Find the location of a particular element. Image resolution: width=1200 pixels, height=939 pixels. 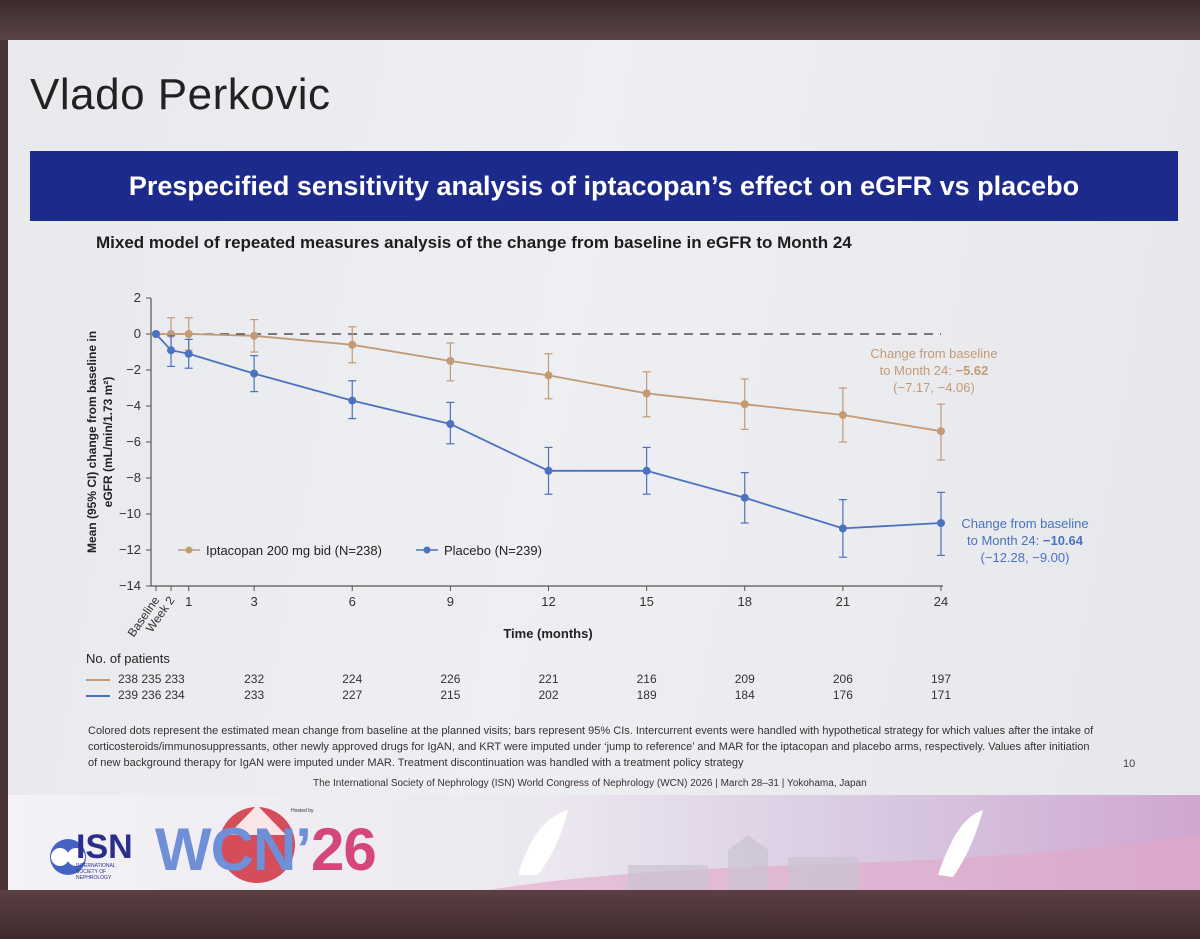

placebo-patient-count: 189 is located at coordinates (646, 695).